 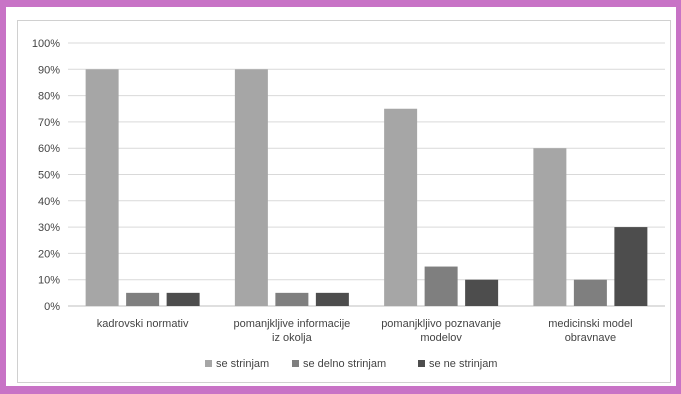 I want to click on y-tick-label: 80%, so click(x=49, y=97).